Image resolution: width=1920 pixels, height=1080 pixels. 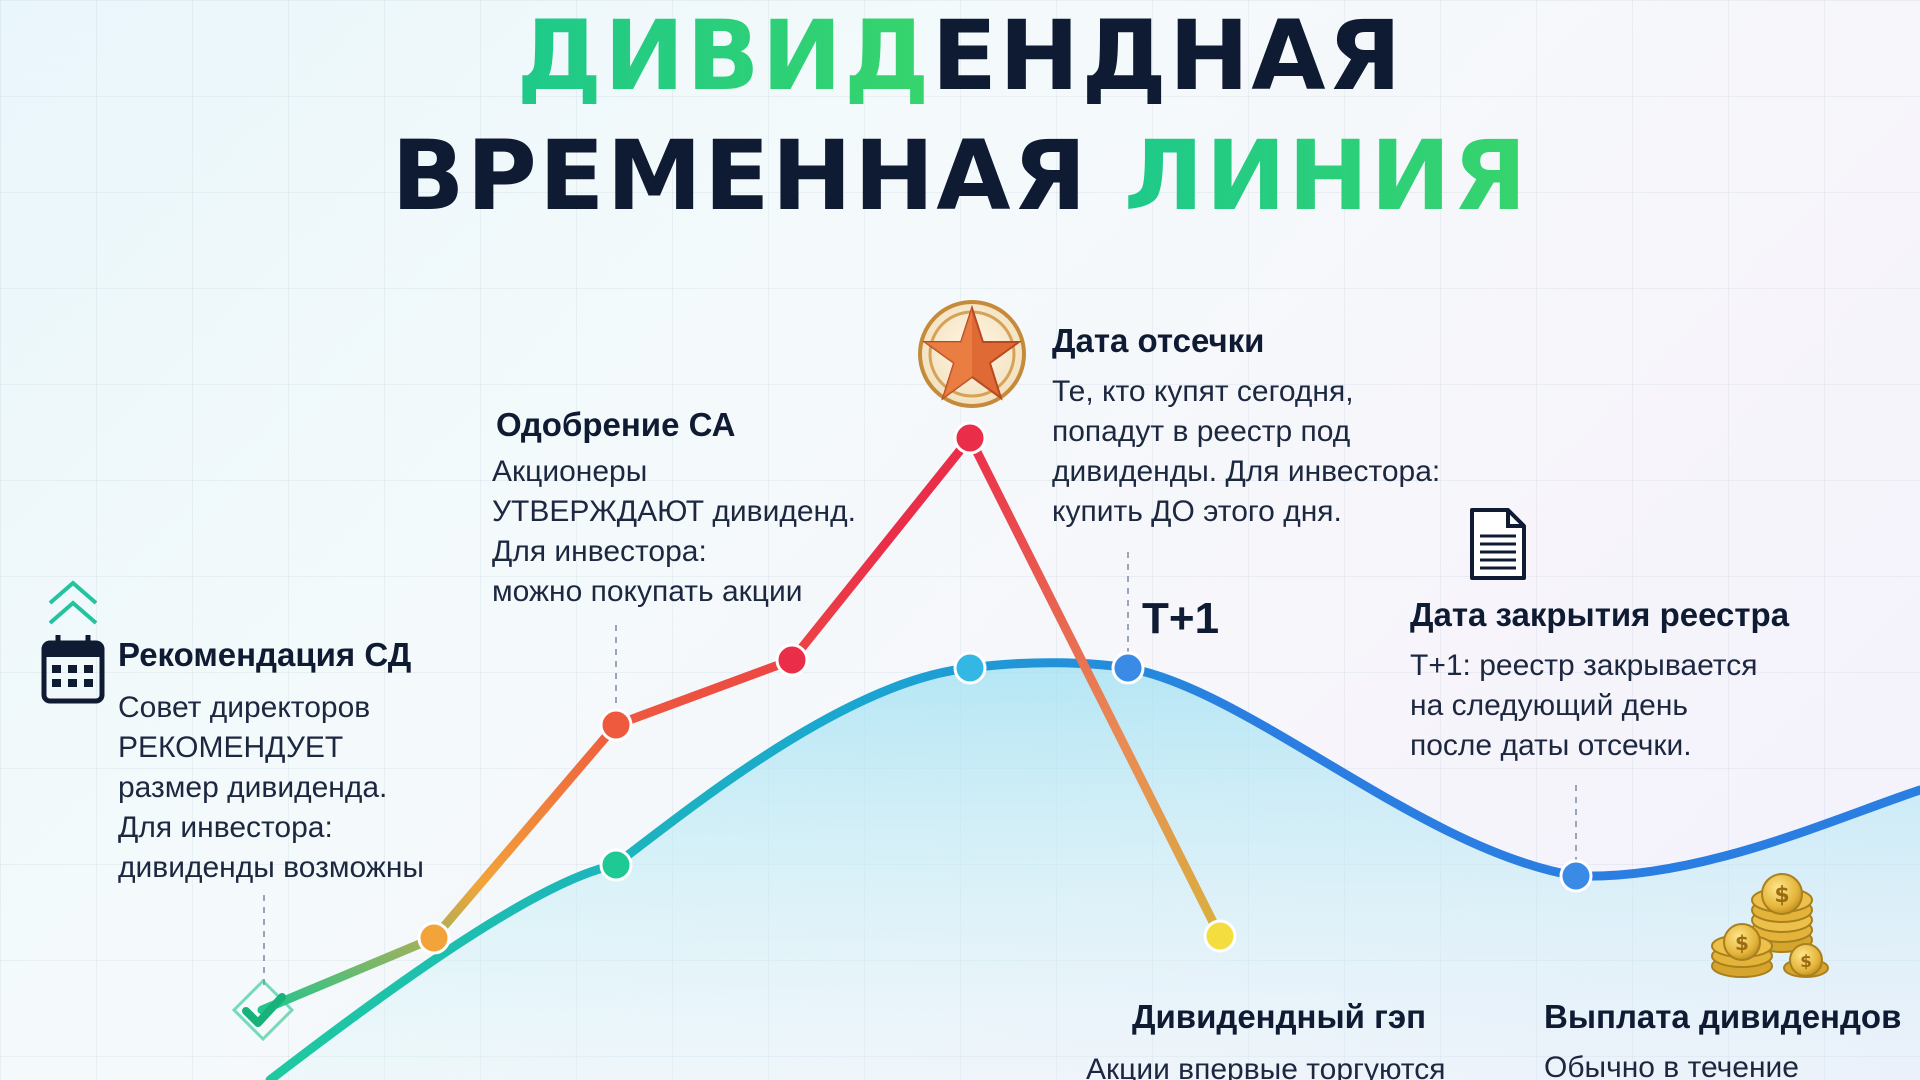 What do you see at coordinates (1167, 56) in the screenshot?
I see `title-rest-1: ЕНДНАЯ` at bounding box center [1167, 56].